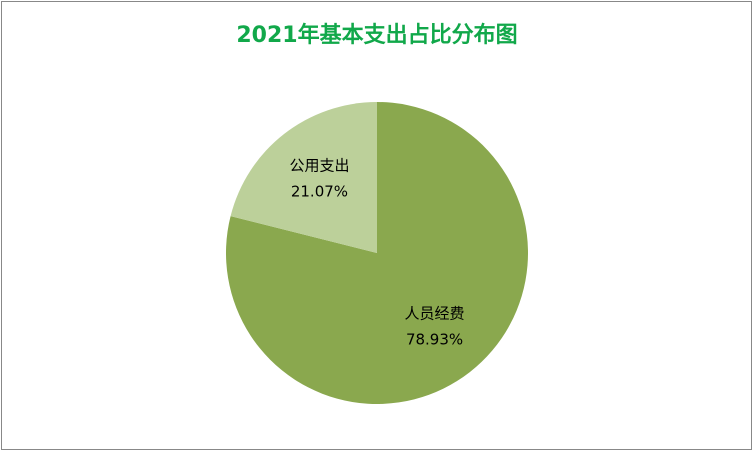 The image size is (753, 451). What do you see at coordinates (434, 339) in the screenshot?
I see `slice-value-label: 78.93%` at bounding box center [434, 339].